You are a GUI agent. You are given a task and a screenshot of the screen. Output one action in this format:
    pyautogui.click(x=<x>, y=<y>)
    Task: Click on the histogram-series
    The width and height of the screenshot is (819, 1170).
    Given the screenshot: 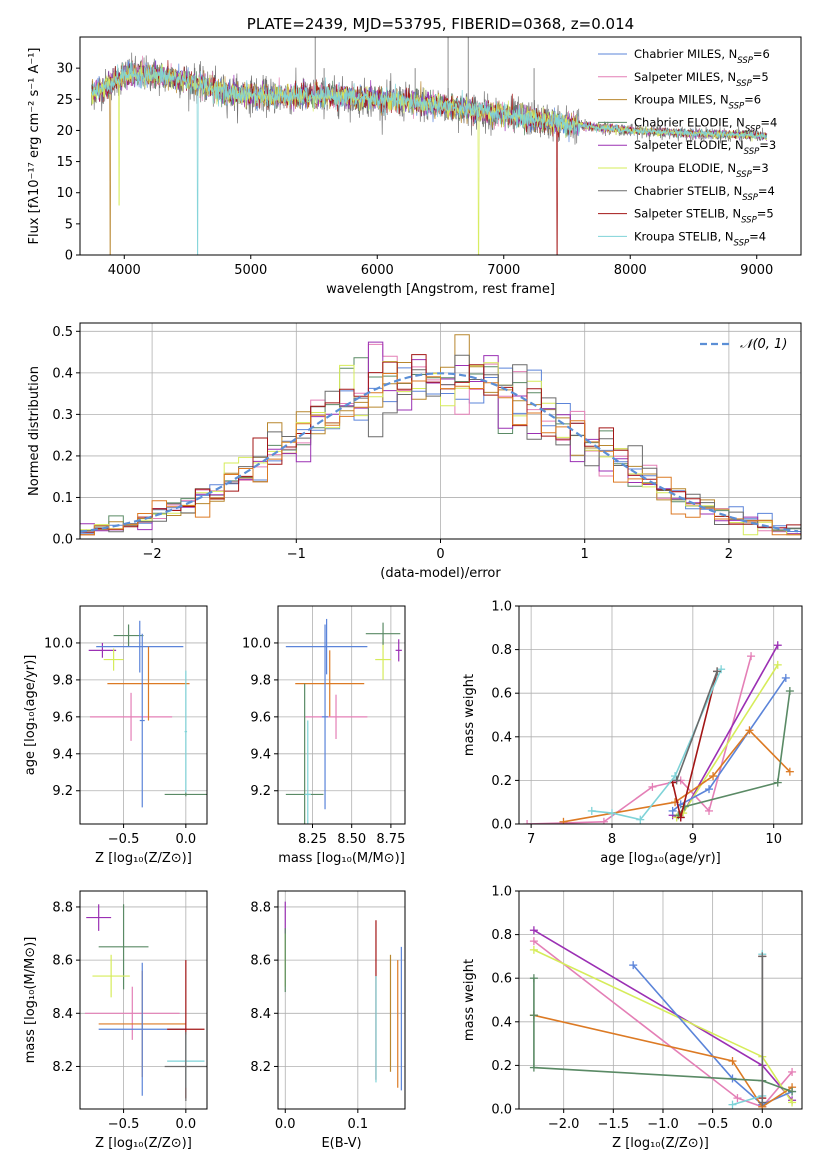 What is the action you would take?
    pyautogui.click(x=440, y=456)
    